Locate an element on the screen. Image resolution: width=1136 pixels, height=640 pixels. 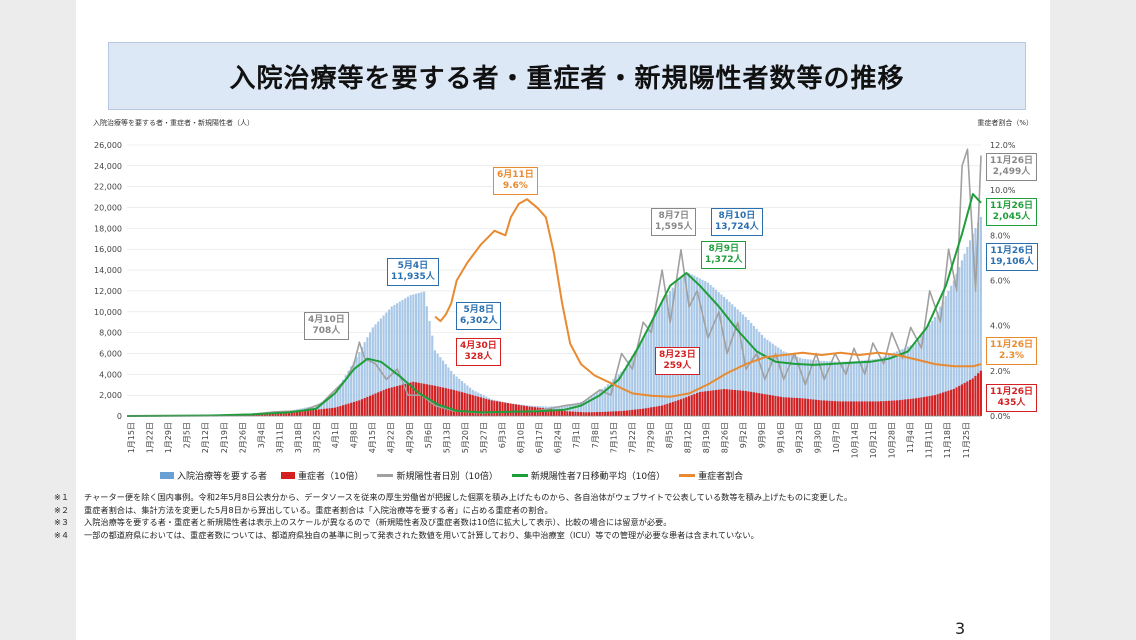
annotation-line2: 11,935人 is located at coordinates (413, 277).